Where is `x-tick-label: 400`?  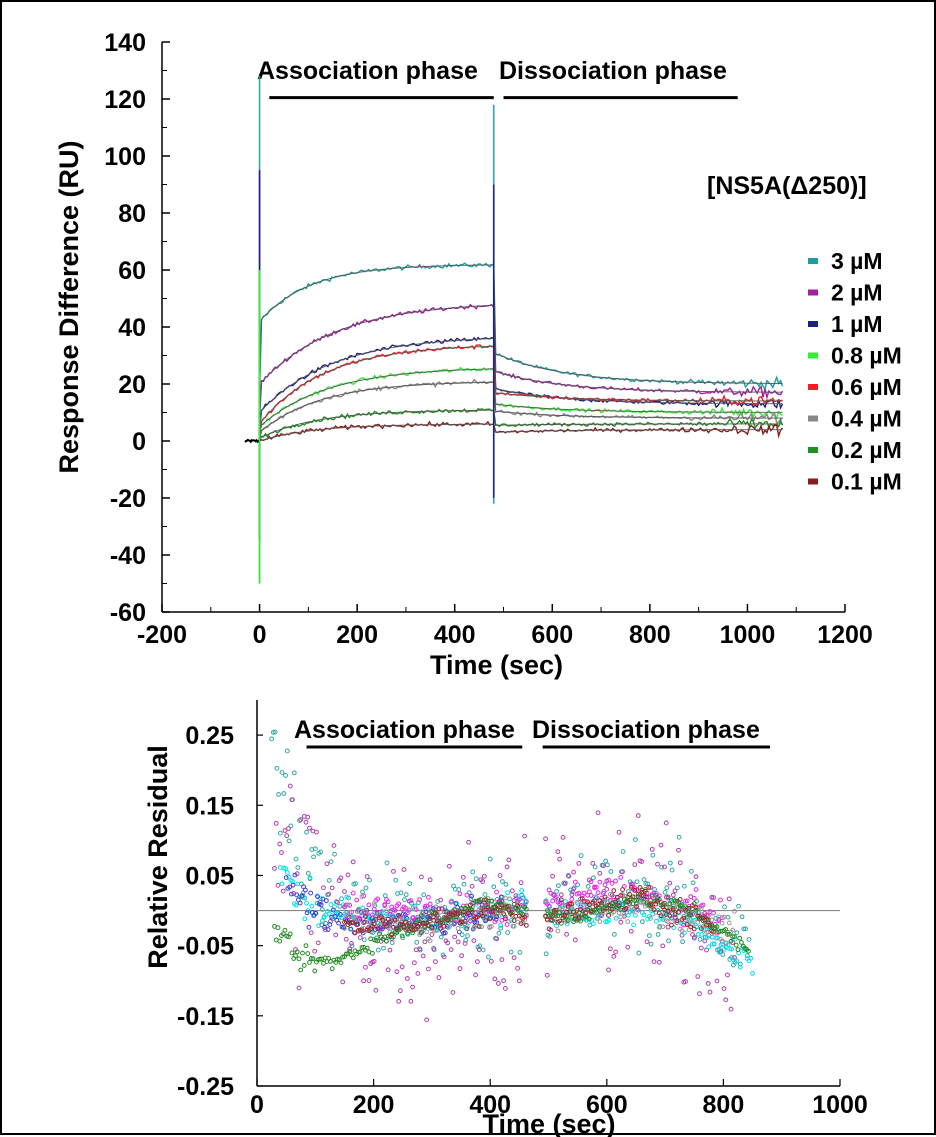
x-tick-label: 400 is located at coordinates (490, 1105).